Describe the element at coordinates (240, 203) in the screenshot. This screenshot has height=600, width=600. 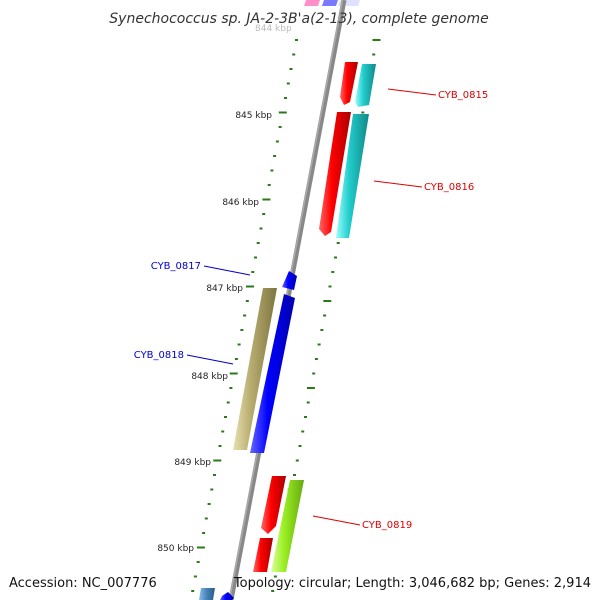
I see `scale-label: 846 kbp` at that location.